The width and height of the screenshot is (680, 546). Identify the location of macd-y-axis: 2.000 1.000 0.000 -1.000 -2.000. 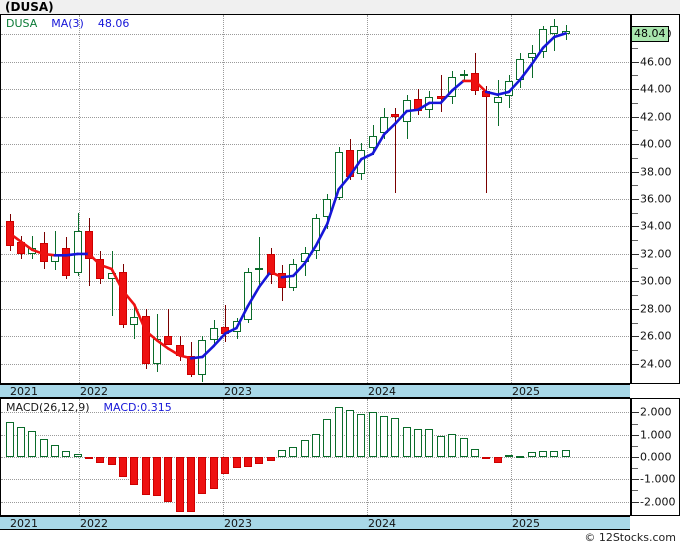
(655, 457).